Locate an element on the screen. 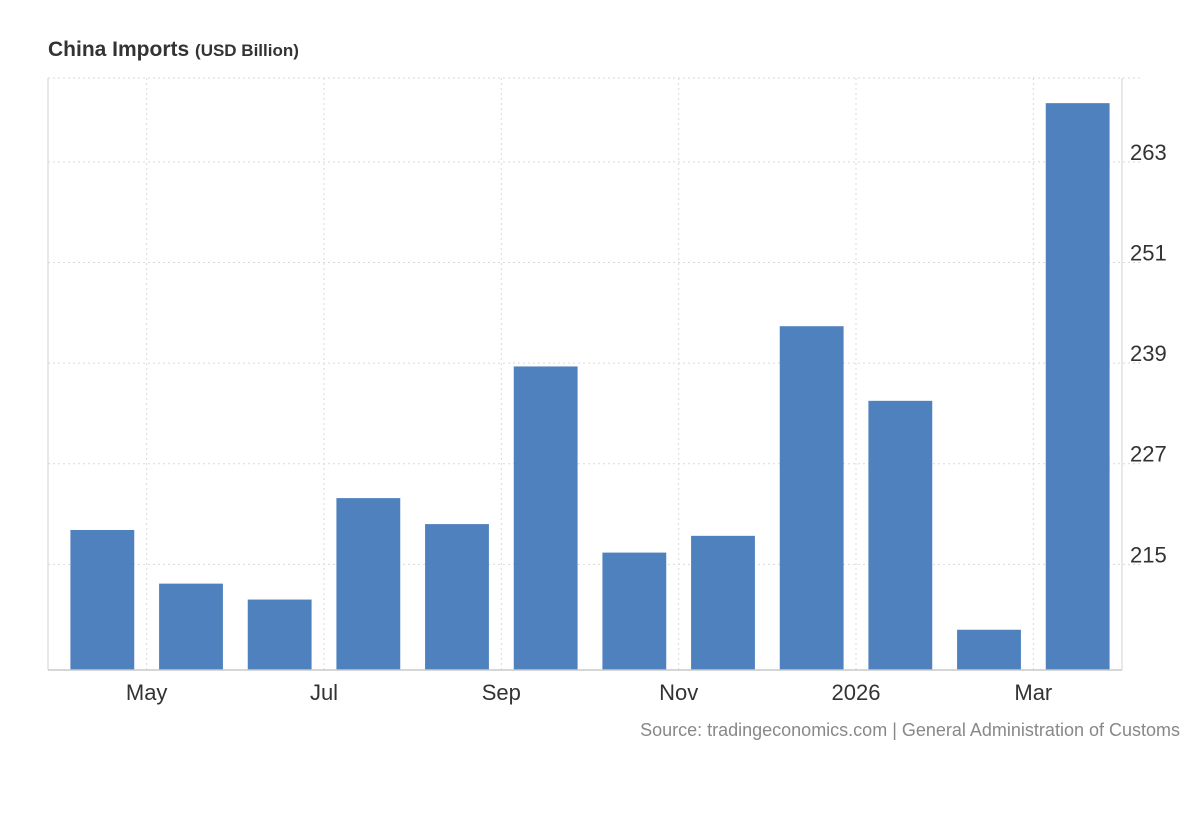 This screenshot has height=820, width=1200. x-tick-label: Mar is located at coordinates (1033, 692).